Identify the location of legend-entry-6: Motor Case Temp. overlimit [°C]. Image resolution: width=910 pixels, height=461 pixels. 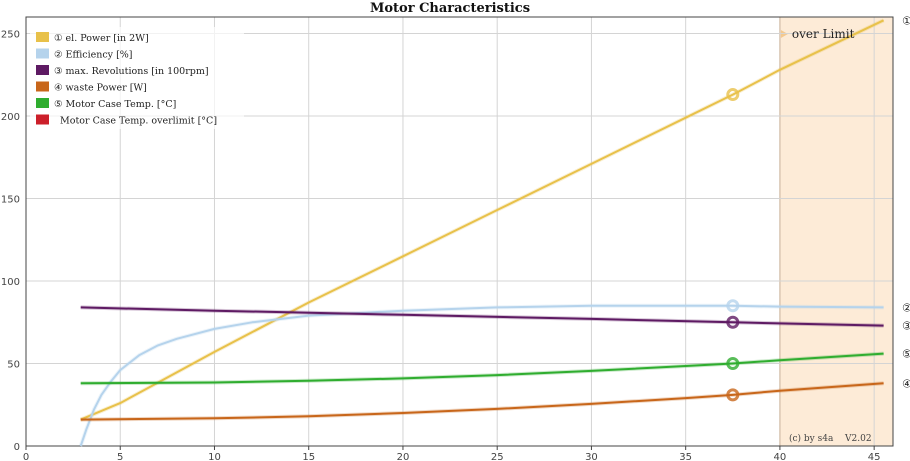
(135, 121).